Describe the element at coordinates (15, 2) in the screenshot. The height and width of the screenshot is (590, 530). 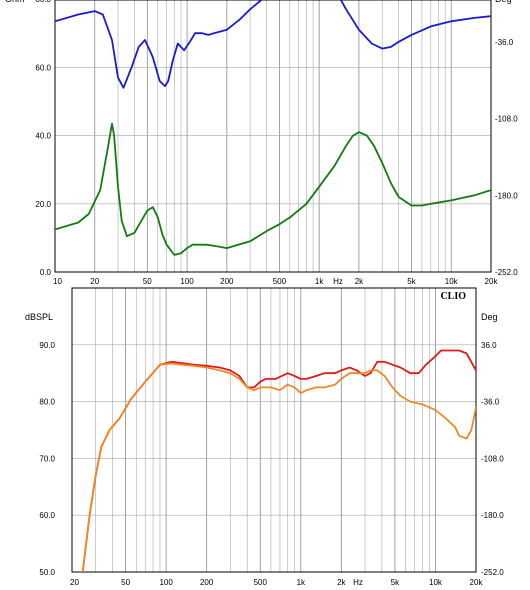
I see `left-axis-unit: Ohm` at that location.